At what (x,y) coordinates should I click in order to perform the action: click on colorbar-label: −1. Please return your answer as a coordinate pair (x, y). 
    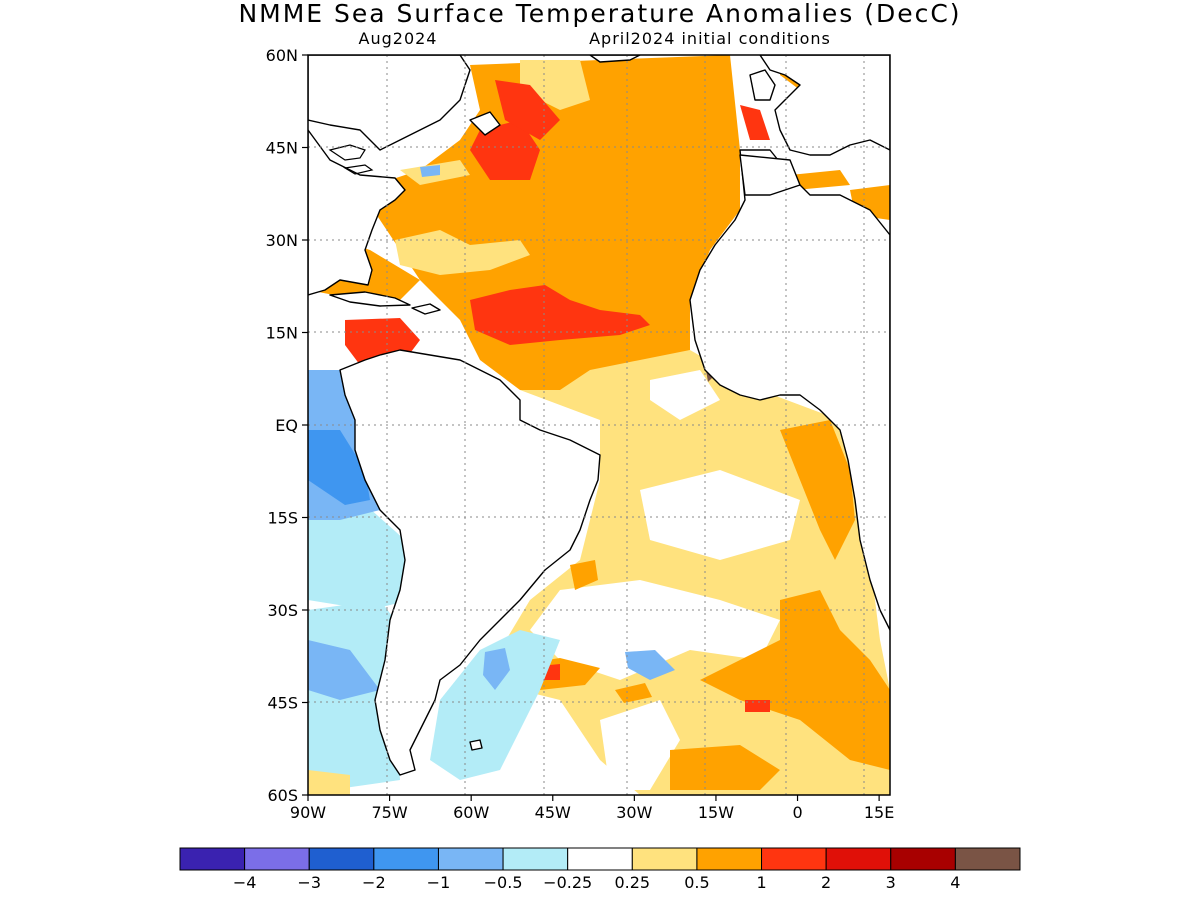
    Looking at the image, I should click on (439, 882).